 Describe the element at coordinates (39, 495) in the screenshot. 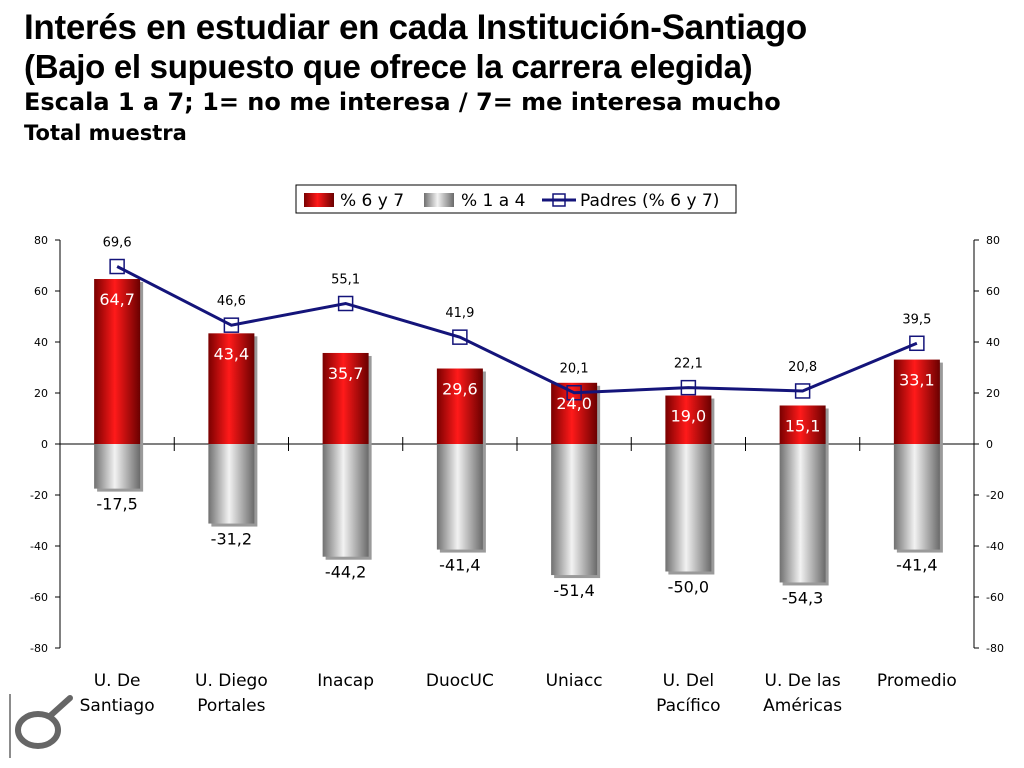

I see `y-tick-label-left: -20` at that location.